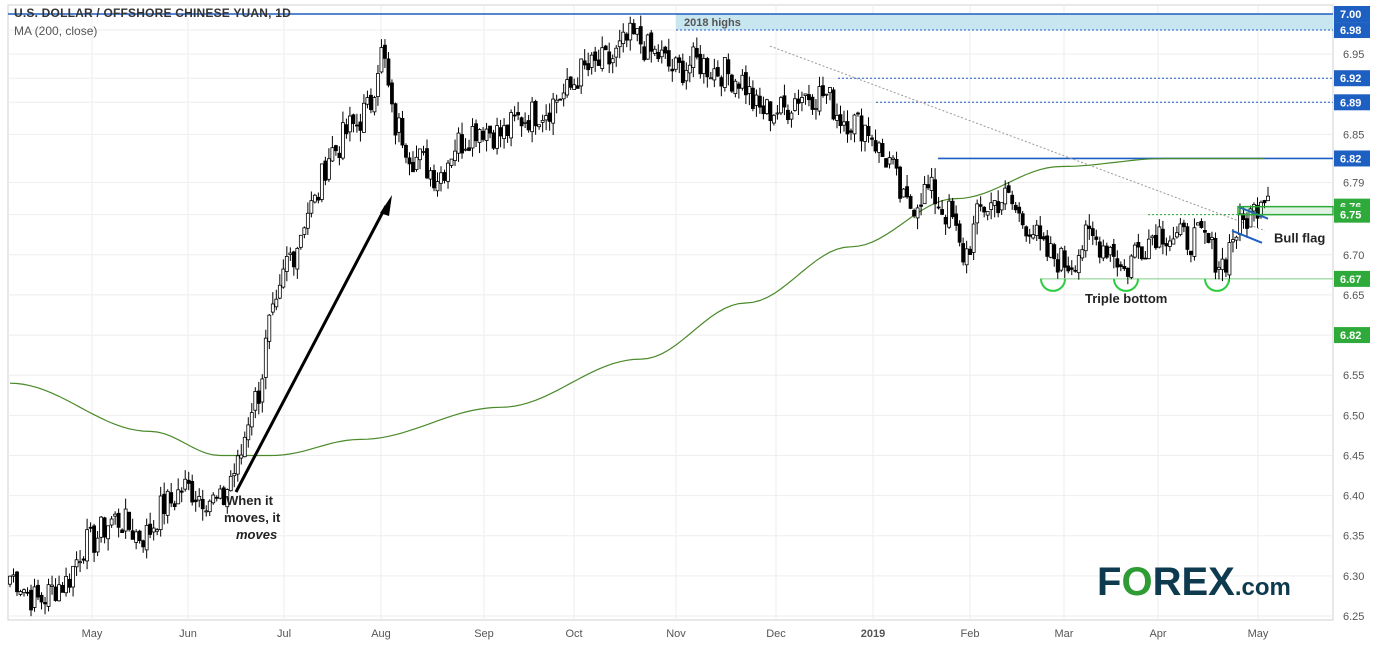  I want to click on bull-flag-label: Bull flag, so click(1299, 238).